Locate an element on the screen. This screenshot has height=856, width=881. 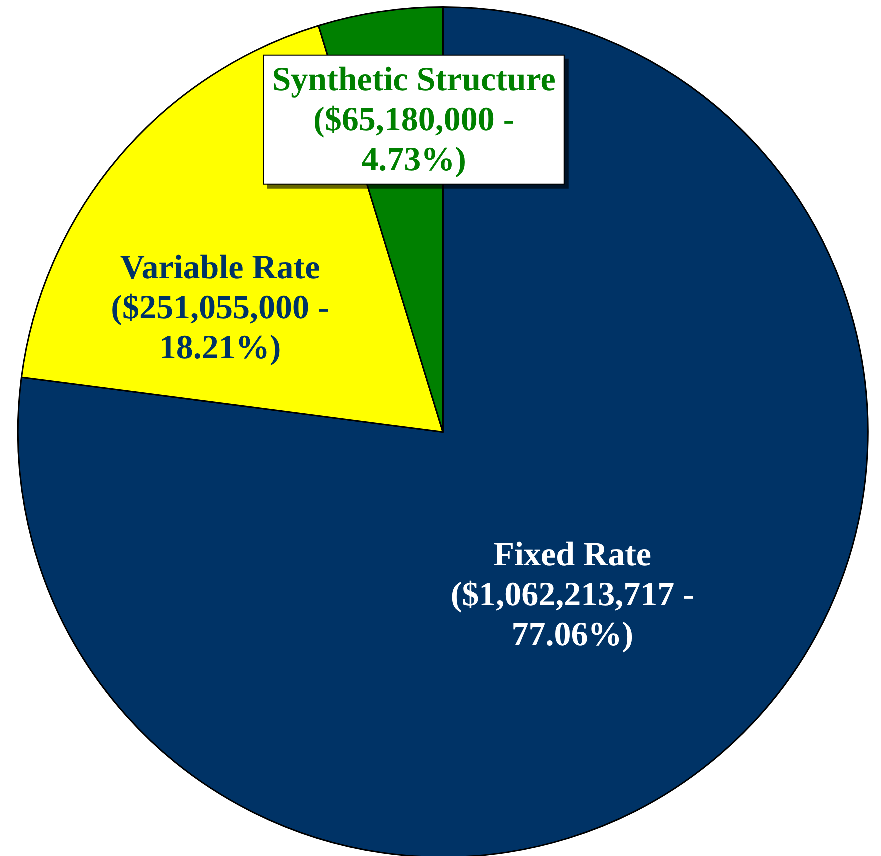
data-label: ($1,062,213,717 - 77.06%) is located at coordinates (572, 615).